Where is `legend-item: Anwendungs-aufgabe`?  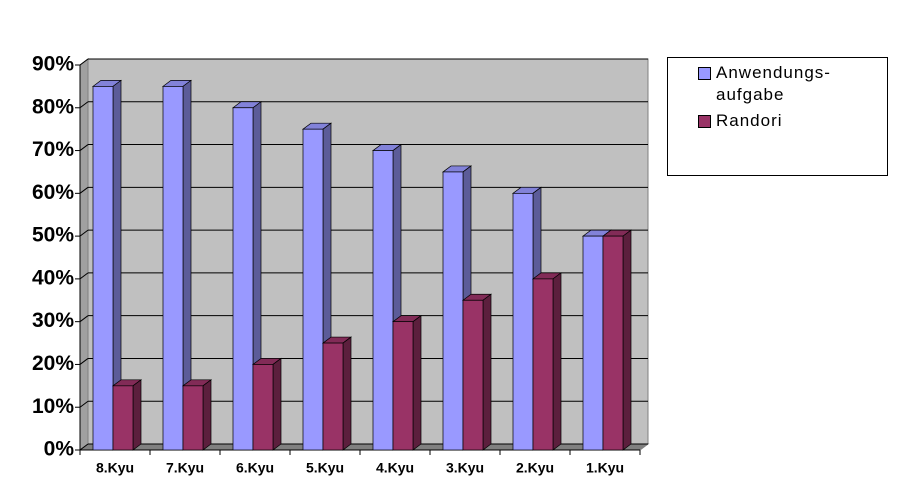 legend-item: Anwendungs-aufgabe is located at coordinates (749, 84).